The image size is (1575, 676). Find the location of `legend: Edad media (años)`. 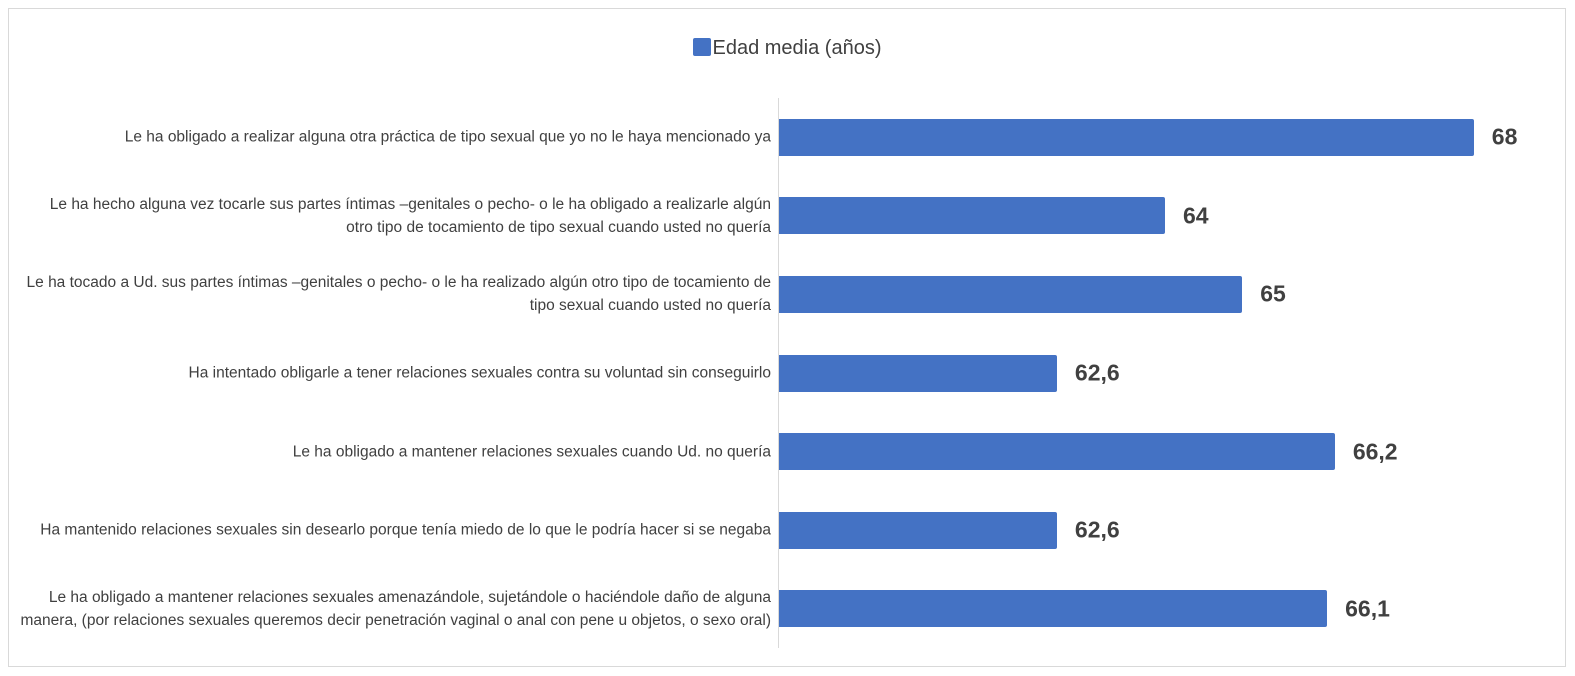

legend: Edad media (años) is located at coordinates (787, 48).